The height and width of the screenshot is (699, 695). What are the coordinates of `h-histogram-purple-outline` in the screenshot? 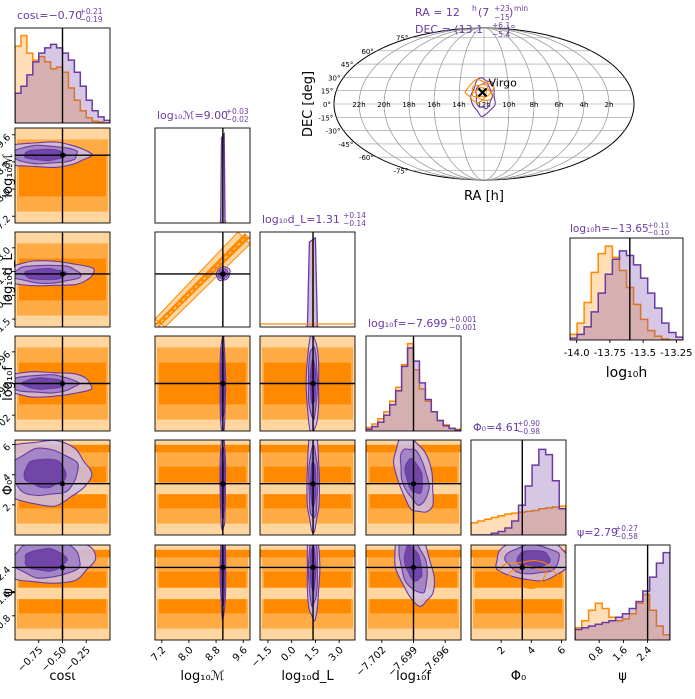 It's located at (626, 295).